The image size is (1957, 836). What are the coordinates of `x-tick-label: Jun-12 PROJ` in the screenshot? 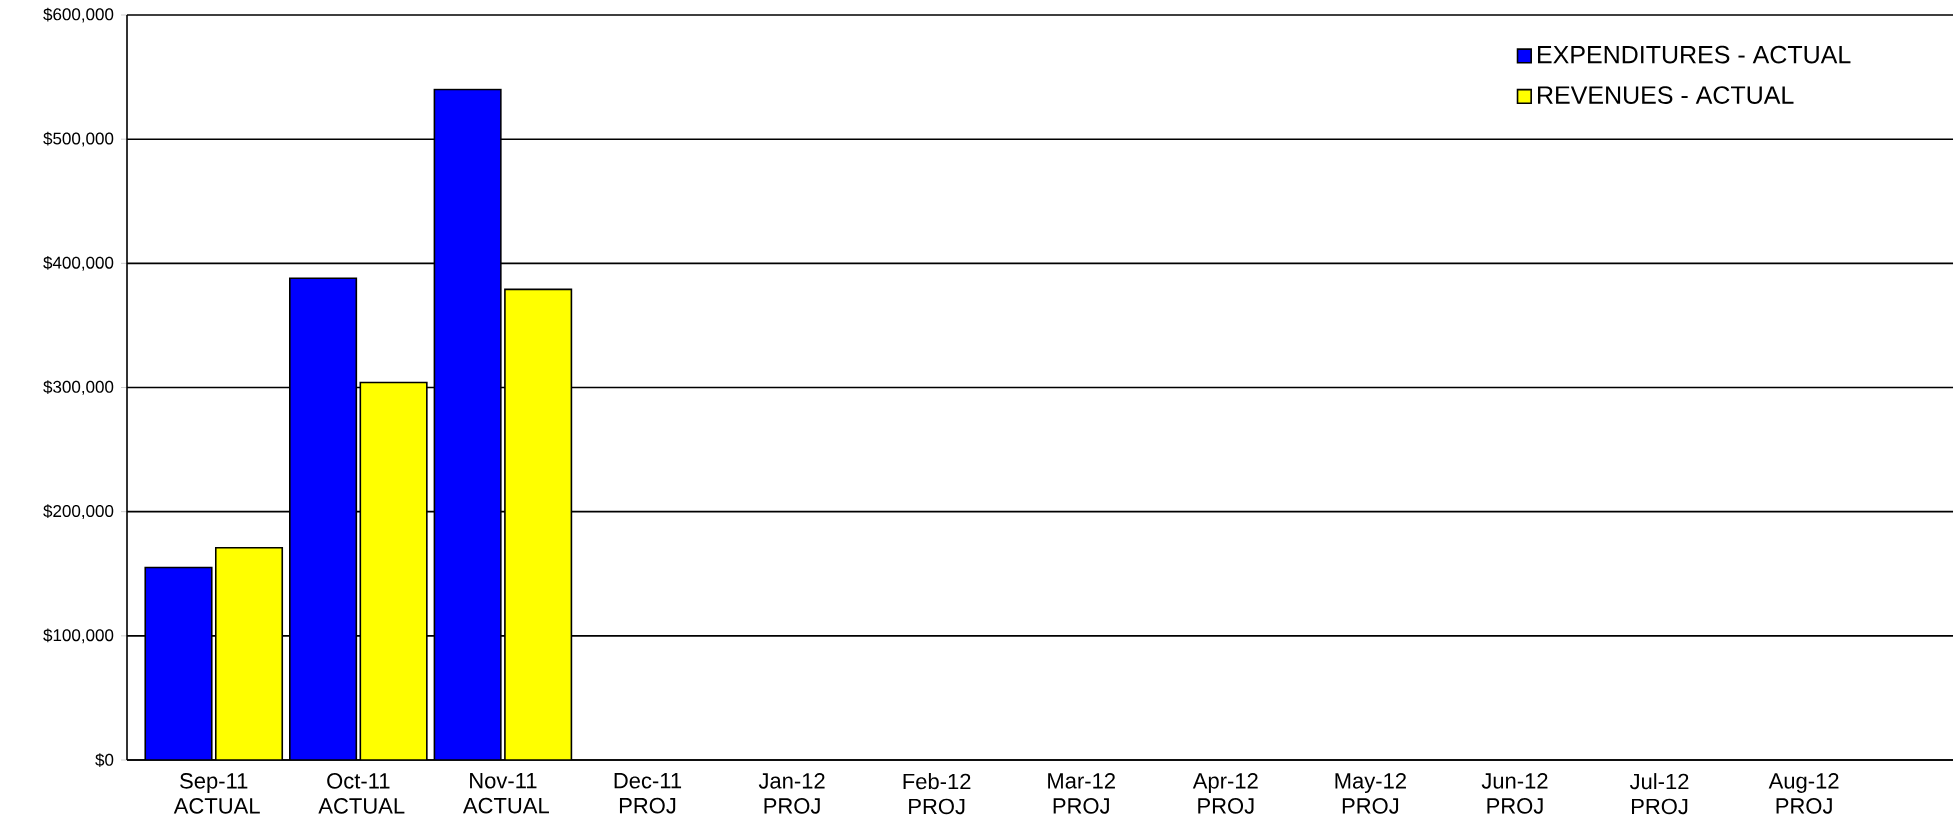 It's located at (1514, 793).